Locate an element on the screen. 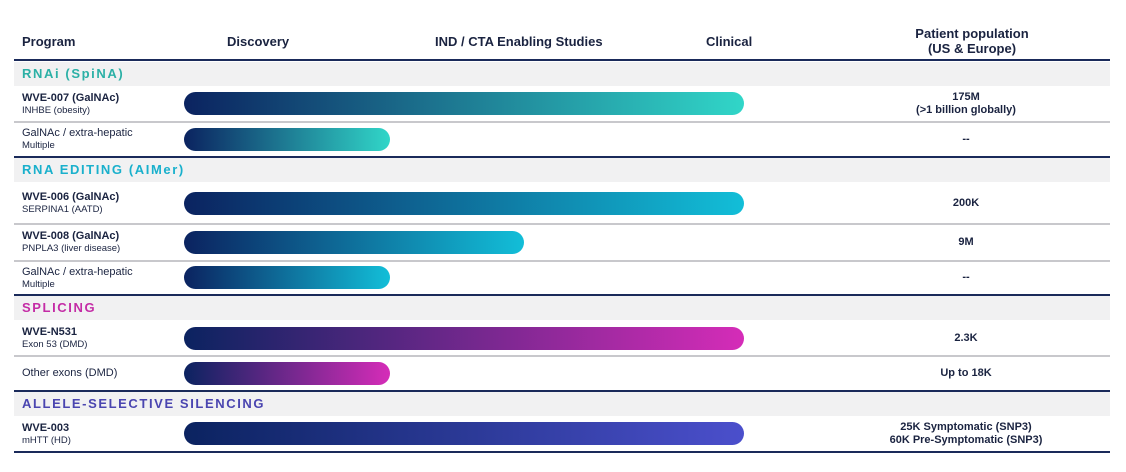 The width and height of the screenshot is (1126, 472). population-line: 200K is located at coordinates (966, 202).